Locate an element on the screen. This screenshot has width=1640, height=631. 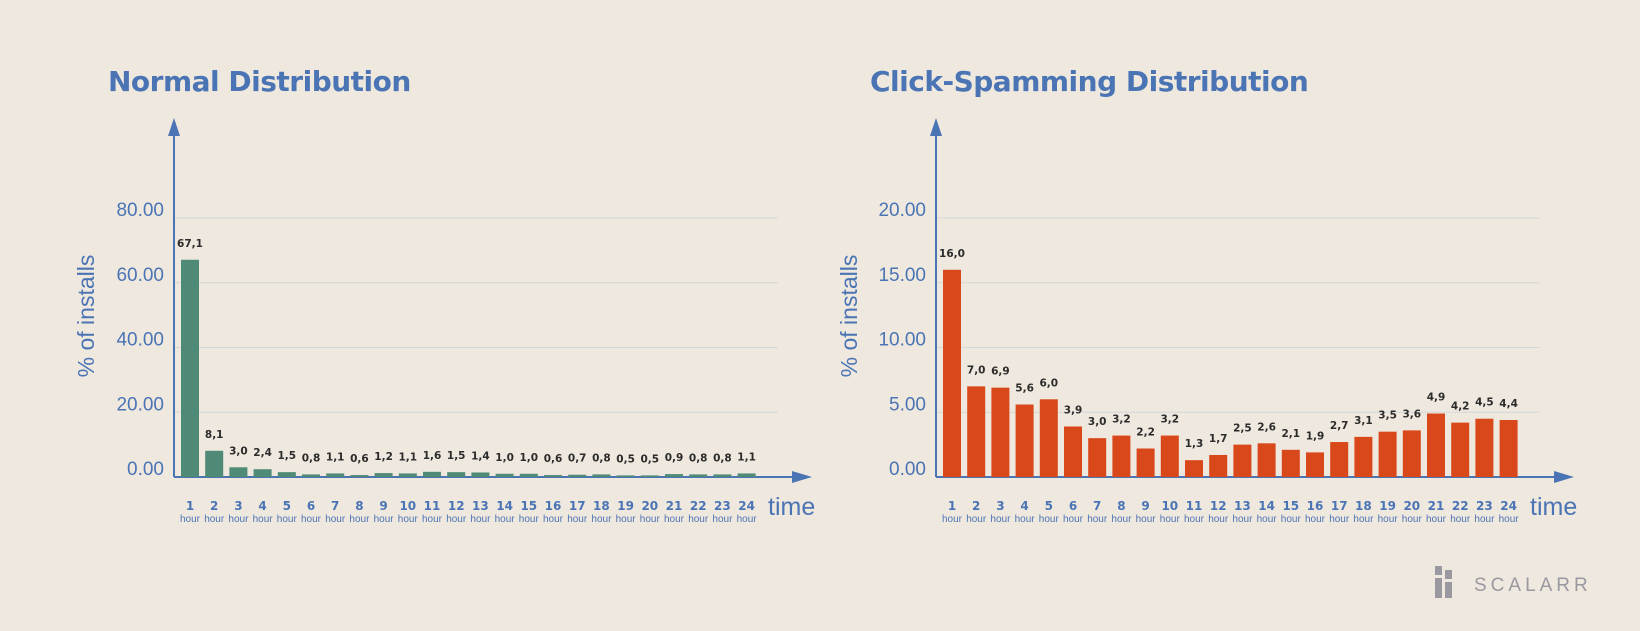
x-tick-label: 3 is located at coordinates (1000, 506).